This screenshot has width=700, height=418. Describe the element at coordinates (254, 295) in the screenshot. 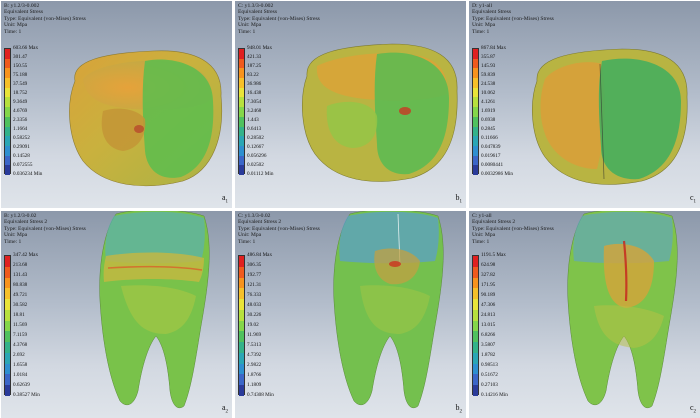

I see `legend-label: 76.333` at that location.